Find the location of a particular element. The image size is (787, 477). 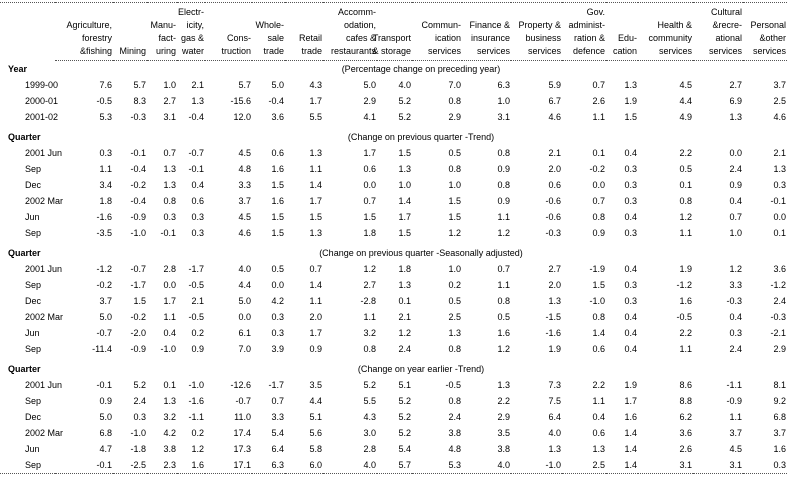

value-cell: 5.1 is located at coordinates (404, 385).